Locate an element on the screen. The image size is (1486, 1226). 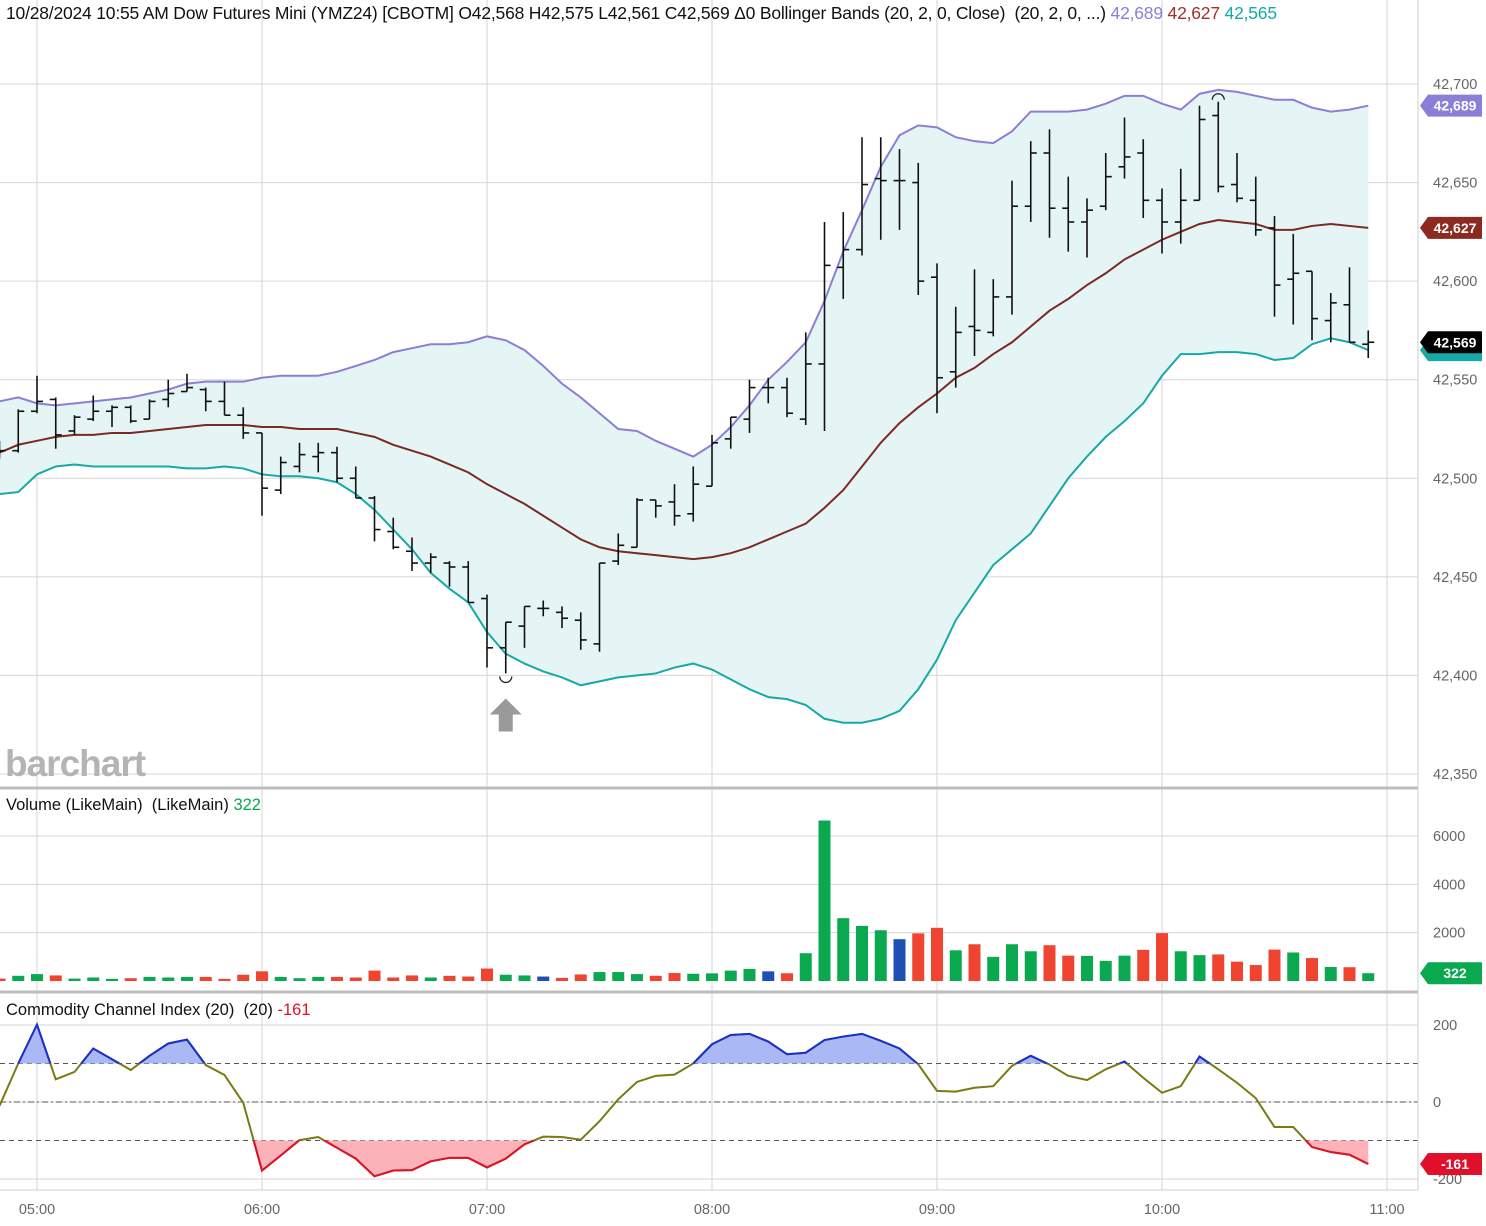
header-middle-value: 42,627 is located at coordinates (1194, 13).